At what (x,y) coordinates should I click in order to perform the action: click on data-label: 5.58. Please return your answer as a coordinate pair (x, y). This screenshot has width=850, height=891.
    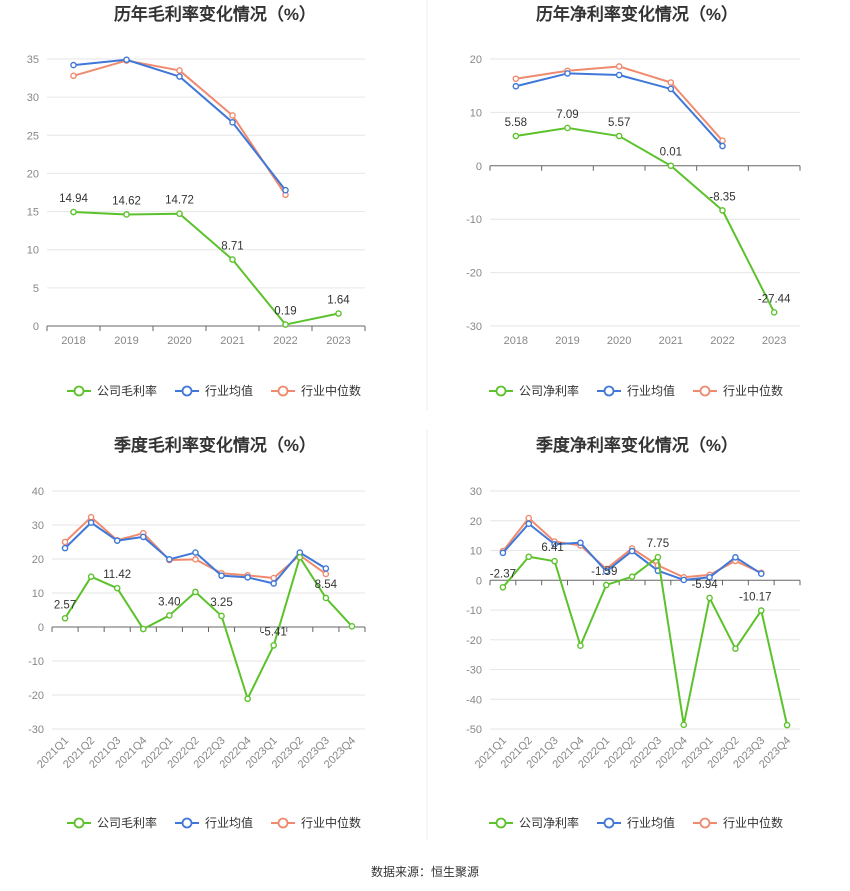
    Looking at the image, I should click on (516, 123).